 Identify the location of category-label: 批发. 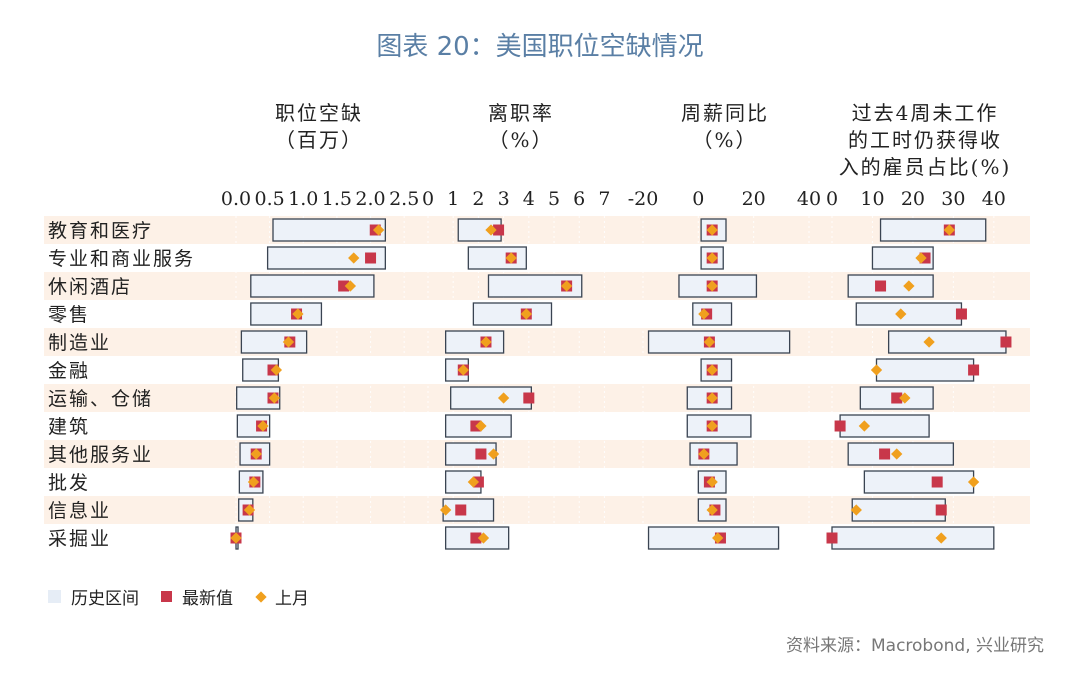
(69, 483).